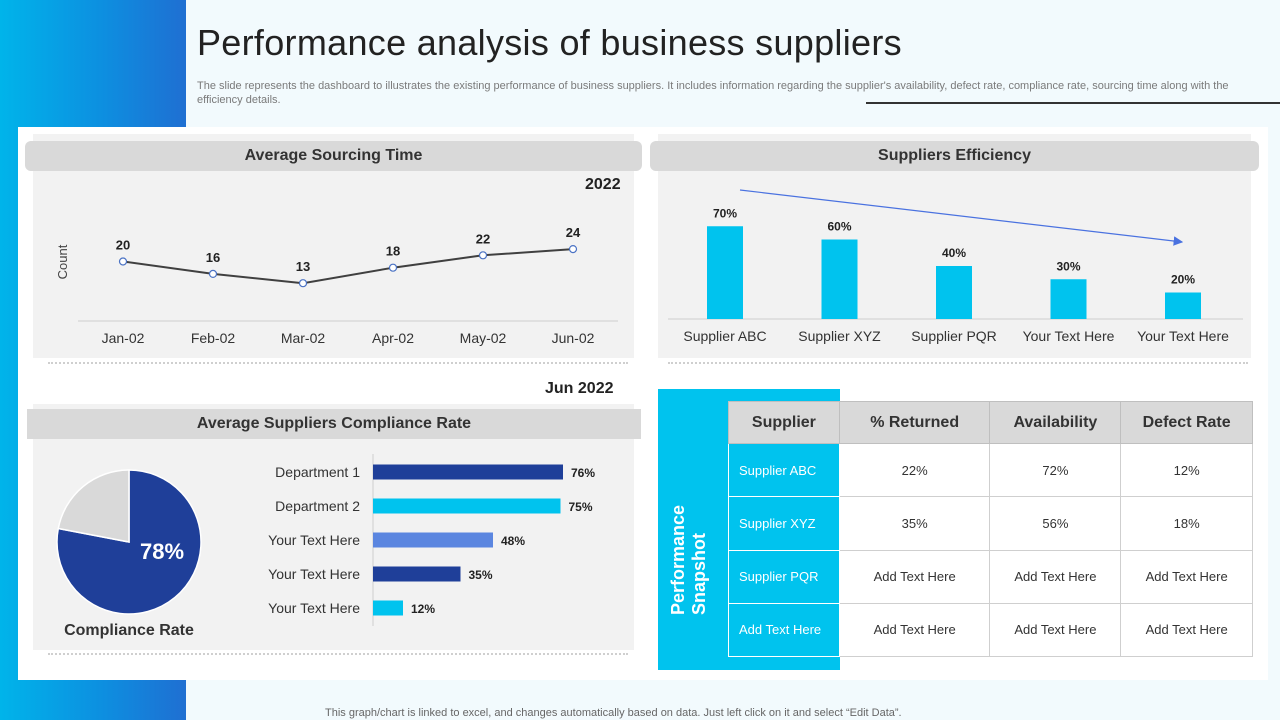 The height and width of the screenshot is (720, 1280). What do you see at coordinates (393, 338) in the screenshot?
I see `x-tick-label: Apr-02` at bounding box center [393, 338].